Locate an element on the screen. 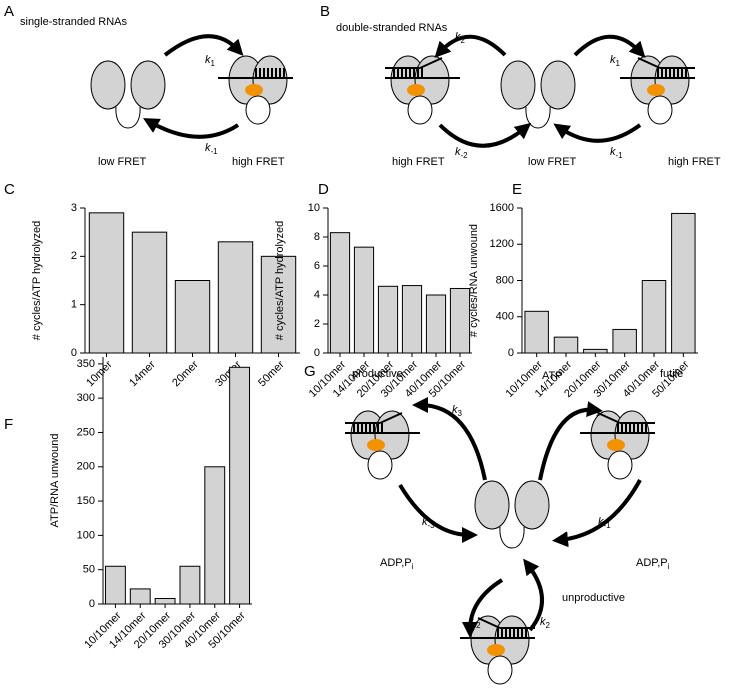 The image size is (732, 699). subscript: 2 is located at coordinates (463, 40).